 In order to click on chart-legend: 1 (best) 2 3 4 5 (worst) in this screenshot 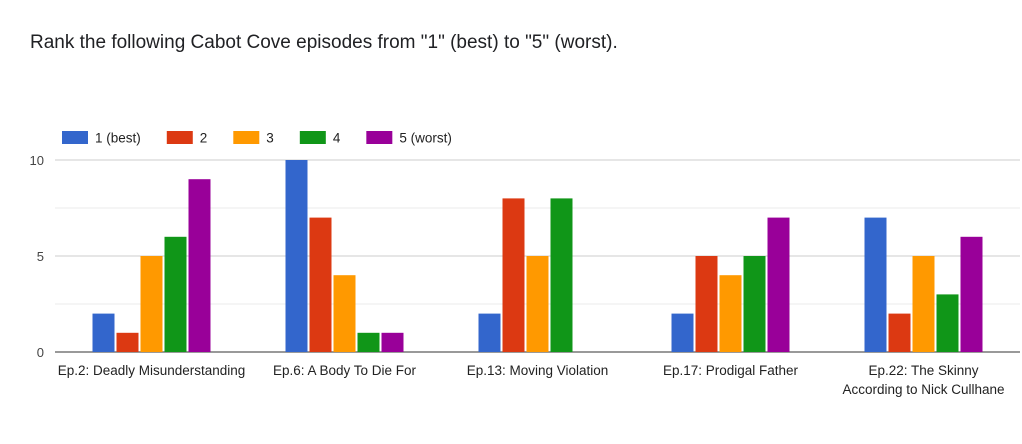, I will do `click(257, 138)`.